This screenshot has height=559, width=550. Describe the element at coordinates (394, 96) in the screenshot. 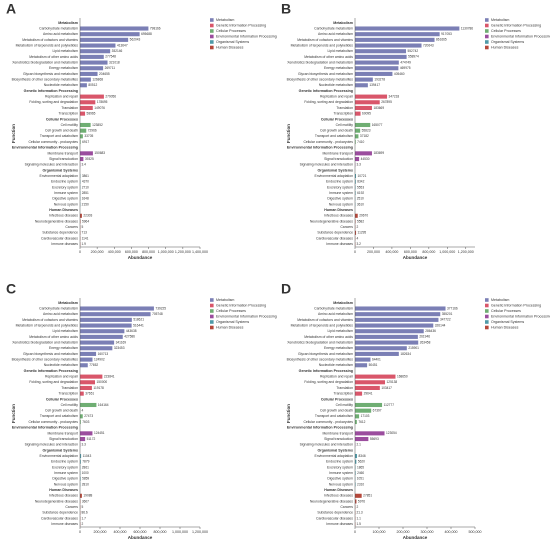

I see `value-label: 347218` at that location.